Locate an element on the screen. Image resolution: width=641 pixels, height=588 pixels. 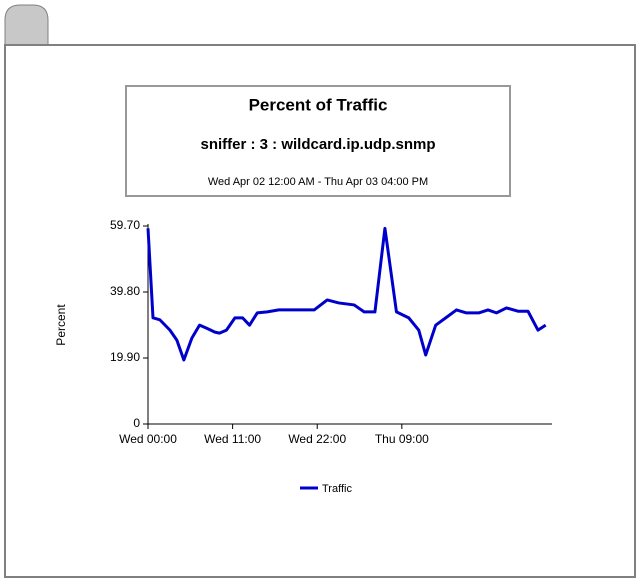
legend-label: Traffic is located at coordinates (337, 489).